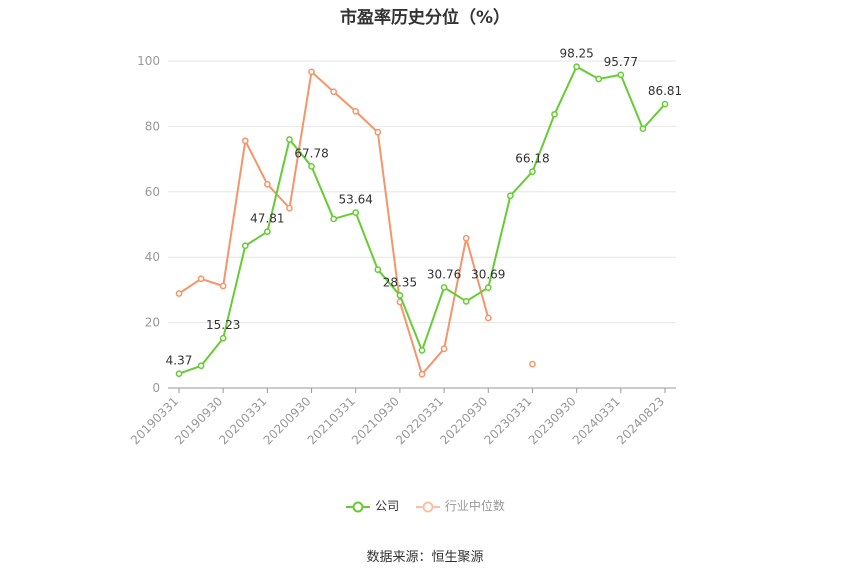  I want to click on chart-title: 市盈率历史分位（%）, so click(425, 18).